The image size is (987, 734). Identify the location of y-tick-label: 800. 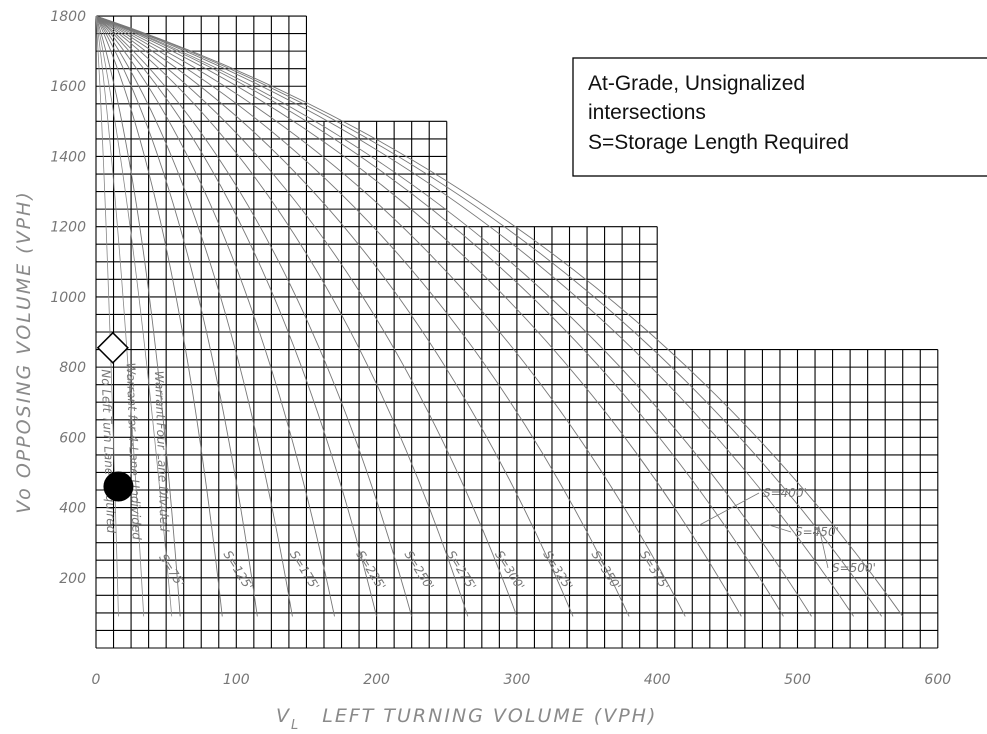
(72, 368).